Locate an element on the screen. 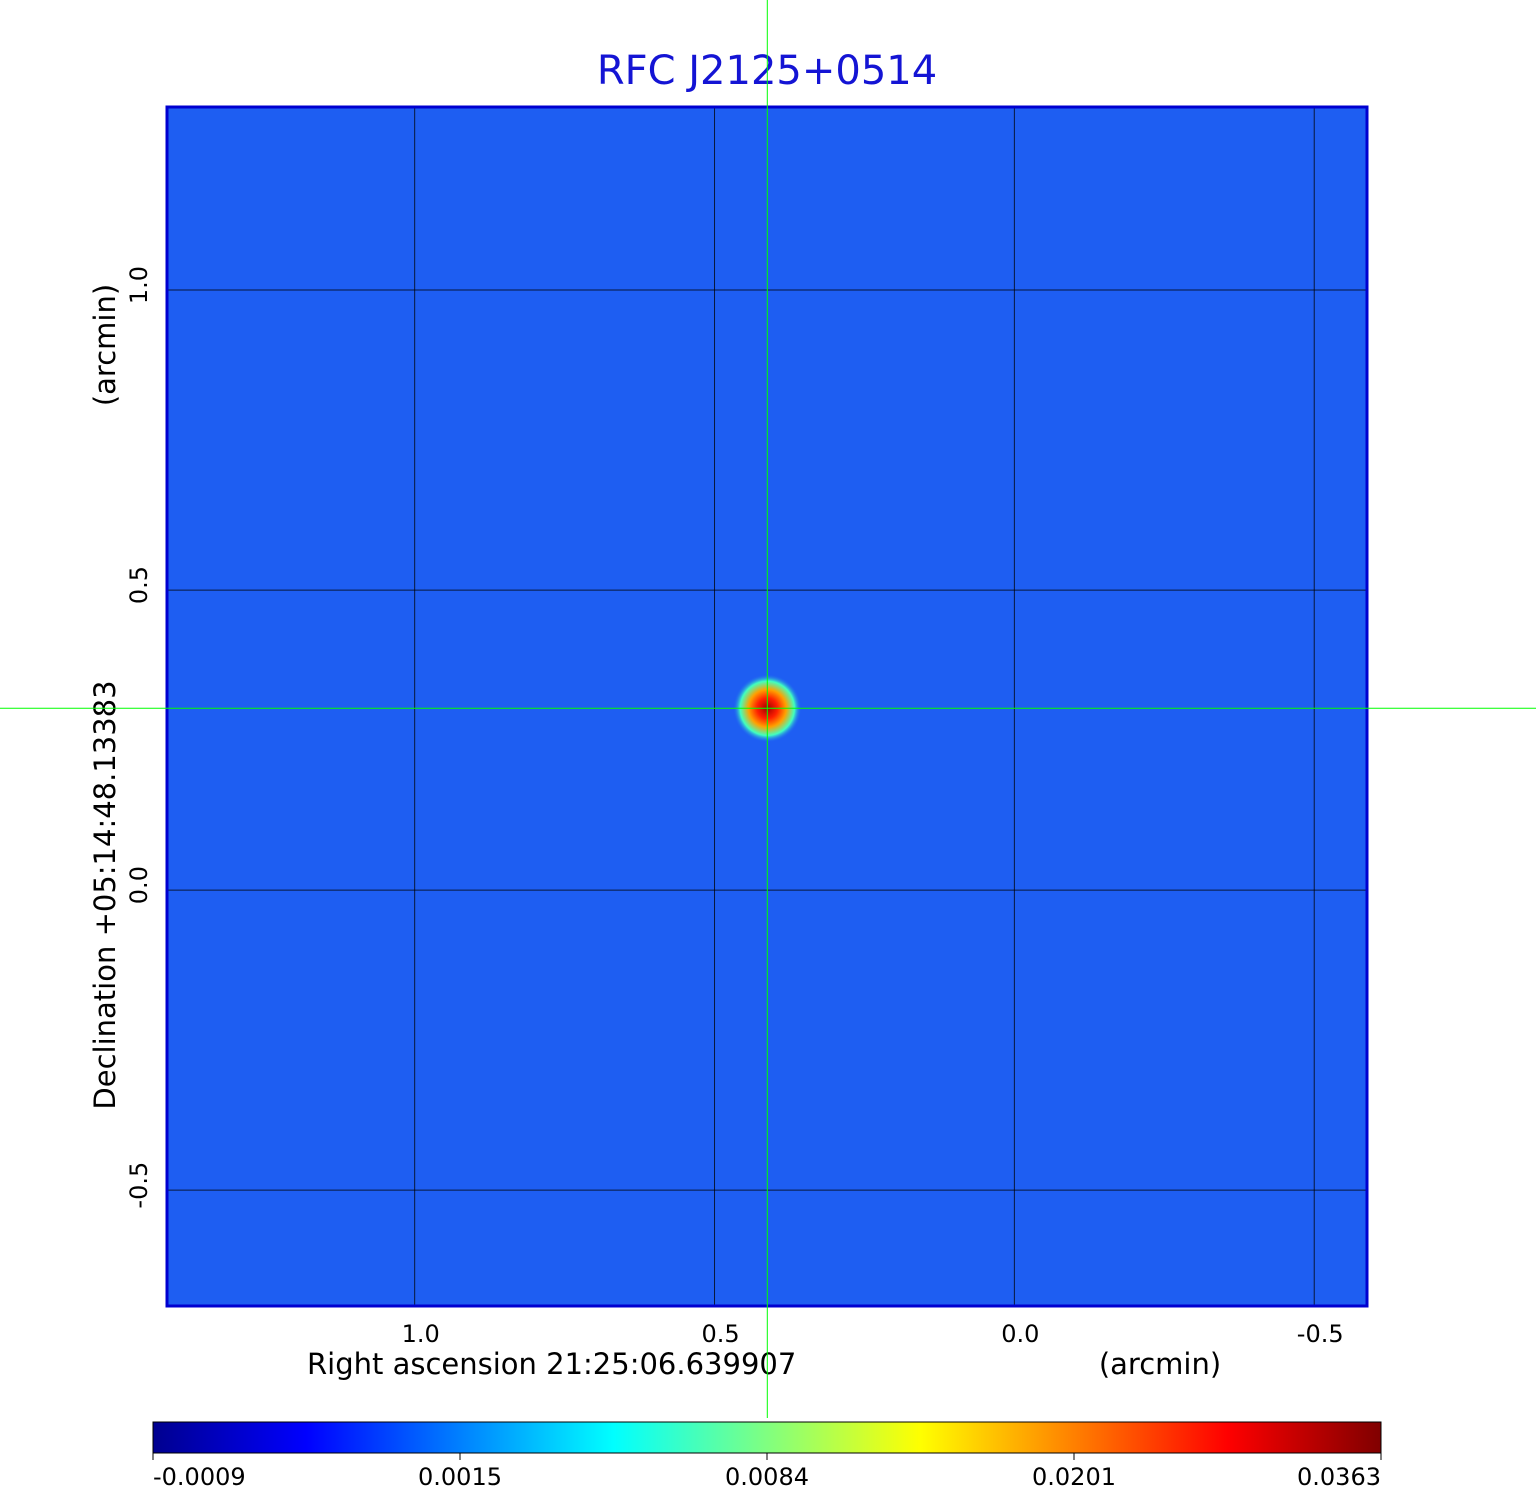 The height and width of the screenshot is (1511, 1536). x-tick-label: -0.5 is located at coordinates (1320, 1334).